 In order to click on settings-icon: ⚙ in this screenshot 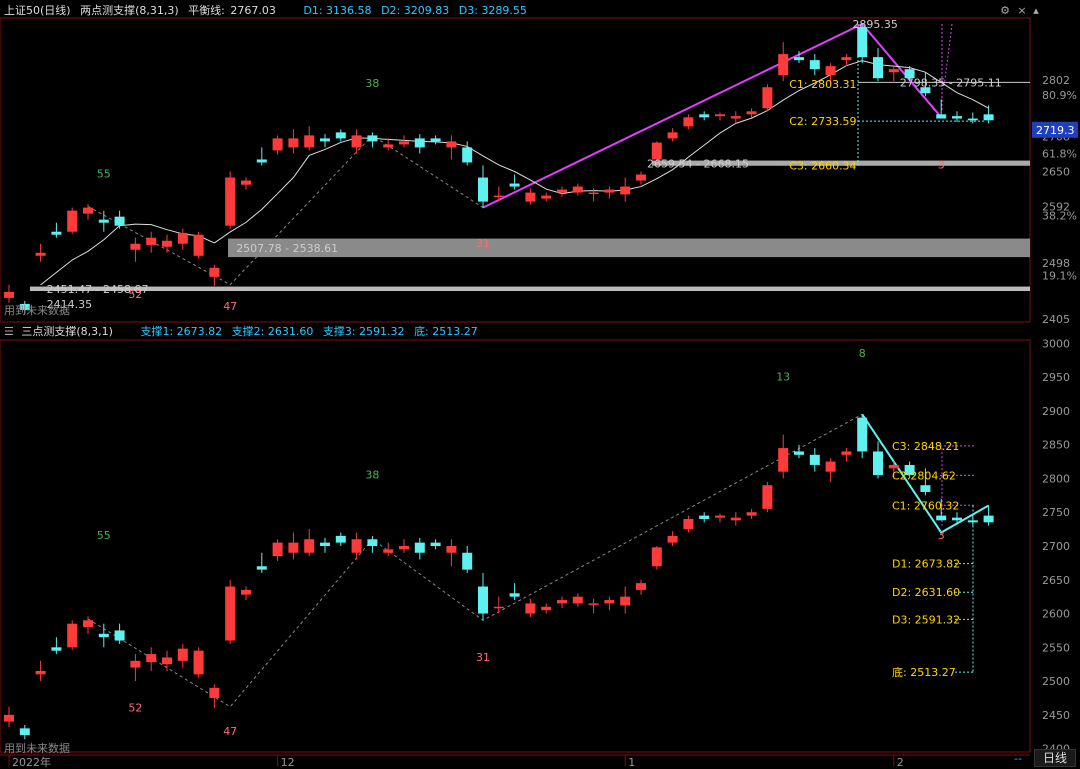, I will do `click(1005, 10)`.